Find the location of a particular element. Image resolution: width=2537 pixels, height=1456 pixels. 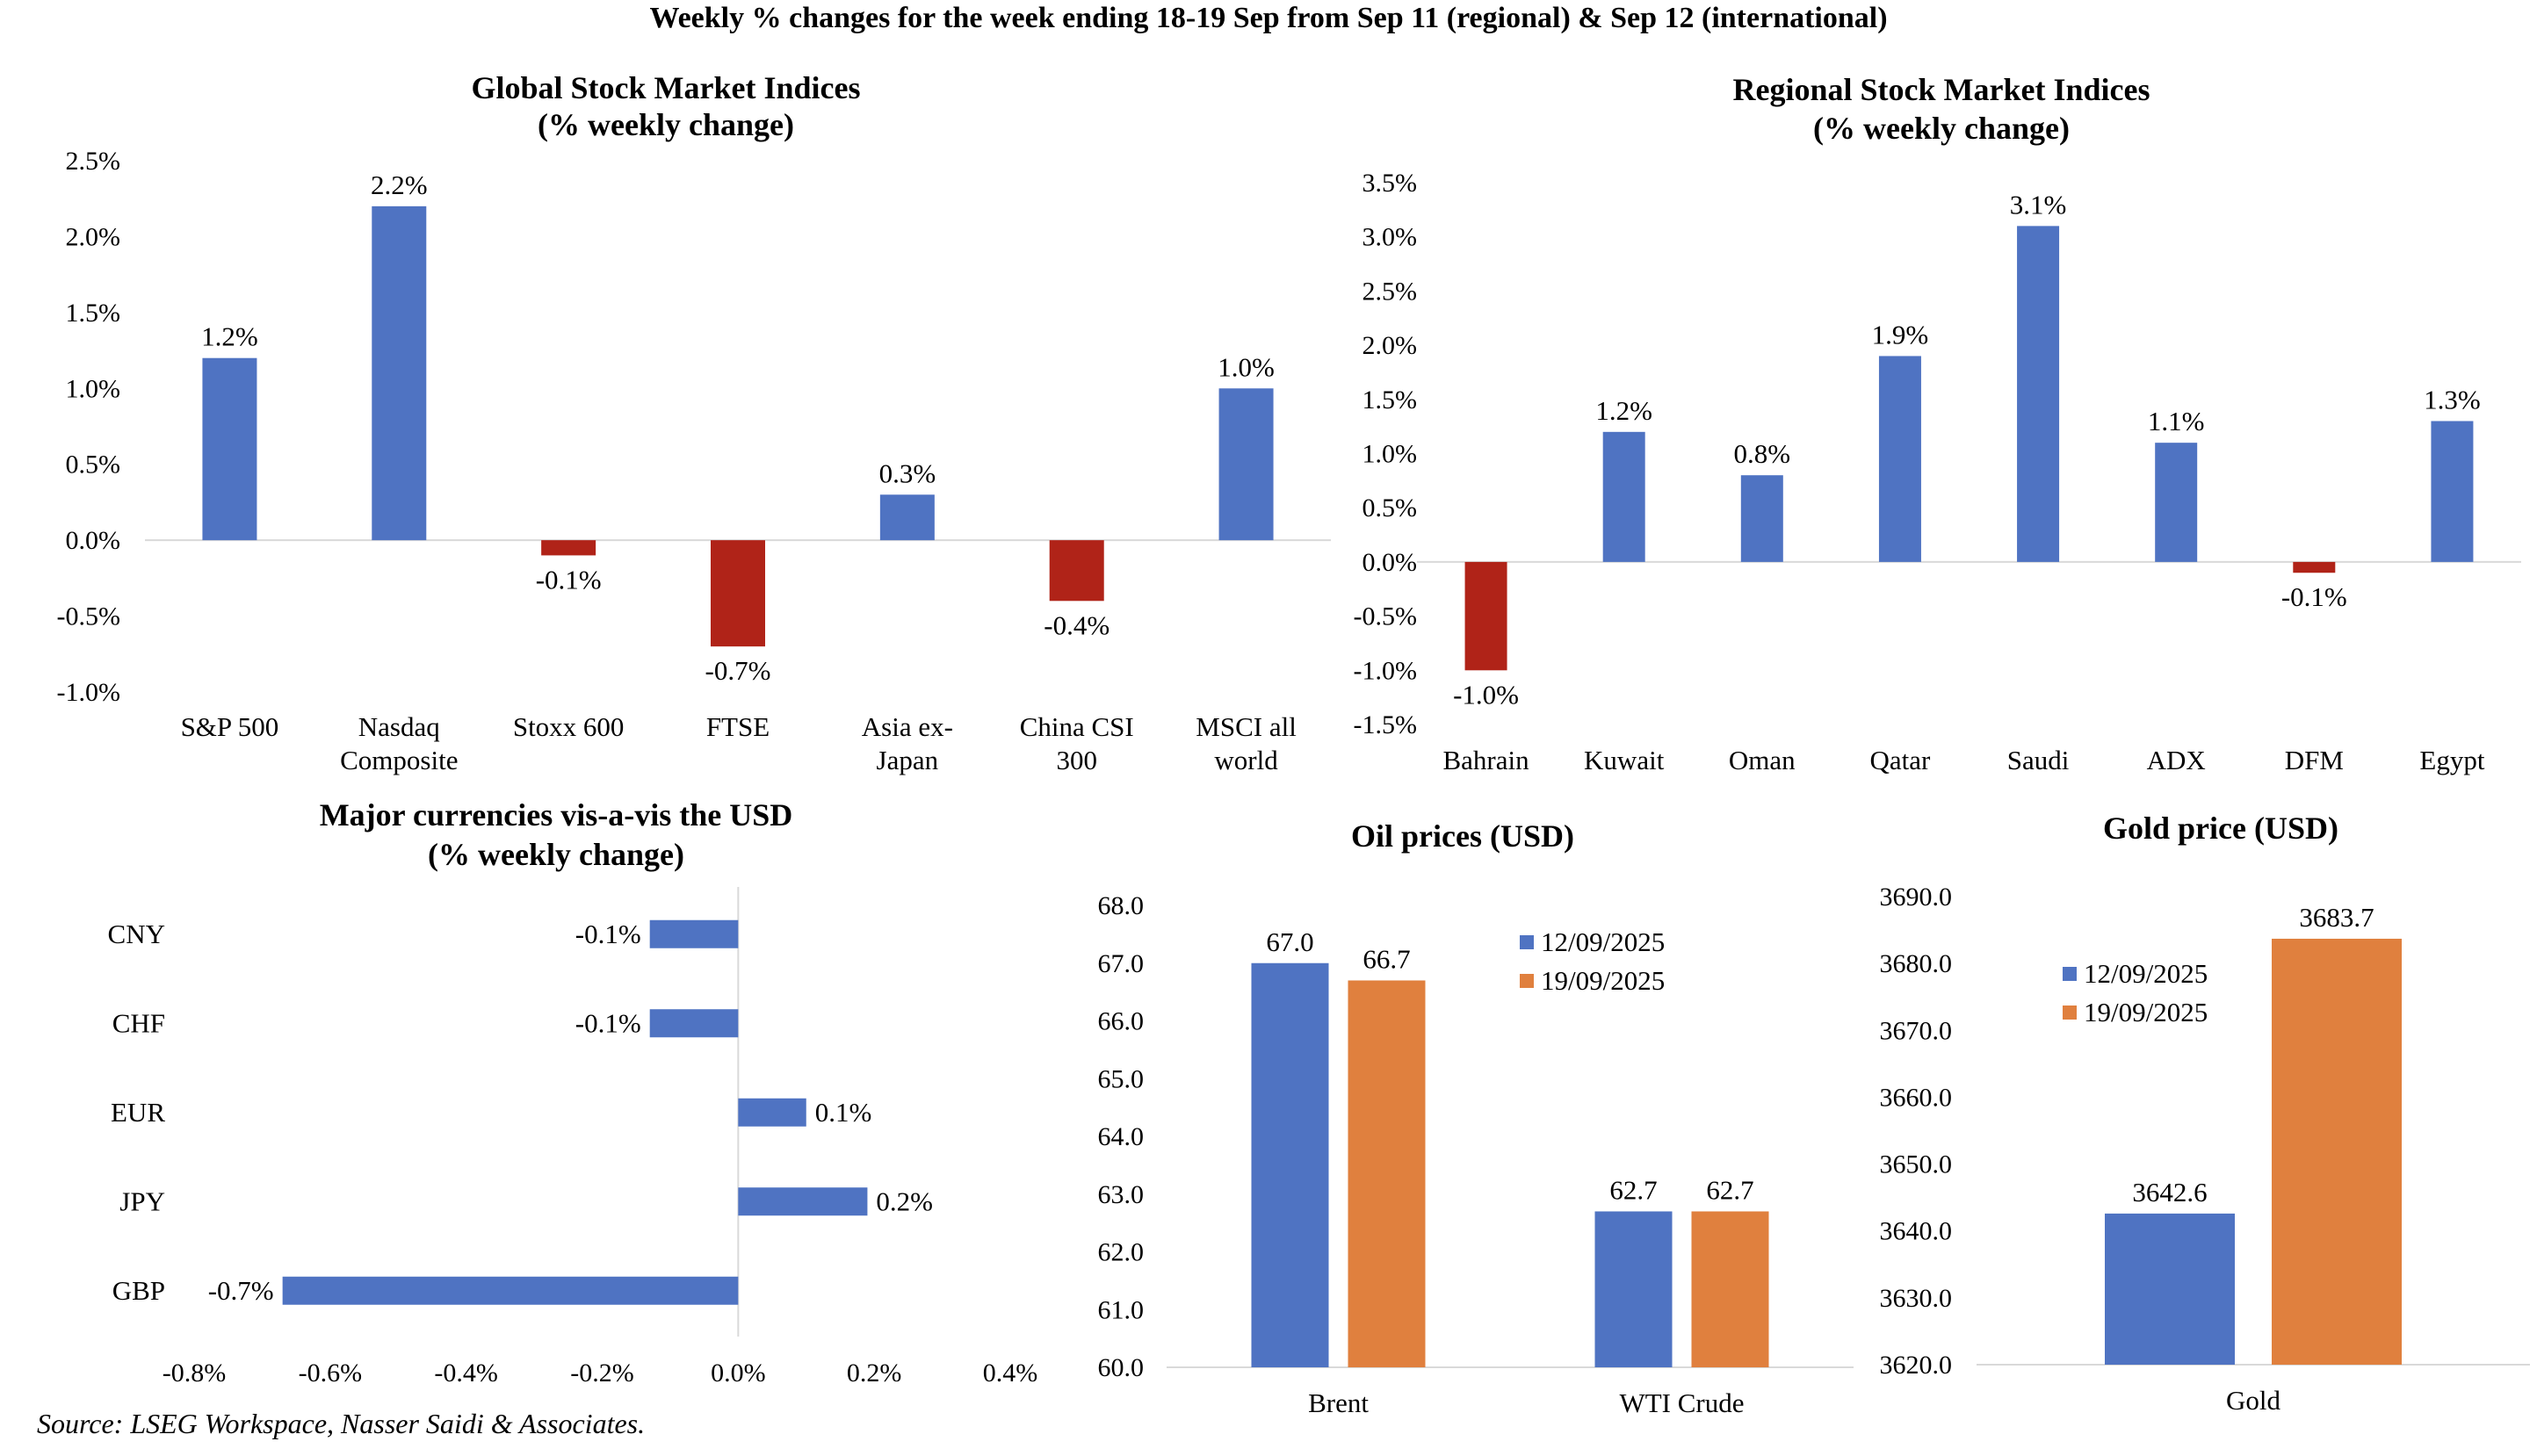

y-tick-label: 3.0% is located at coordinates (1390, 237).